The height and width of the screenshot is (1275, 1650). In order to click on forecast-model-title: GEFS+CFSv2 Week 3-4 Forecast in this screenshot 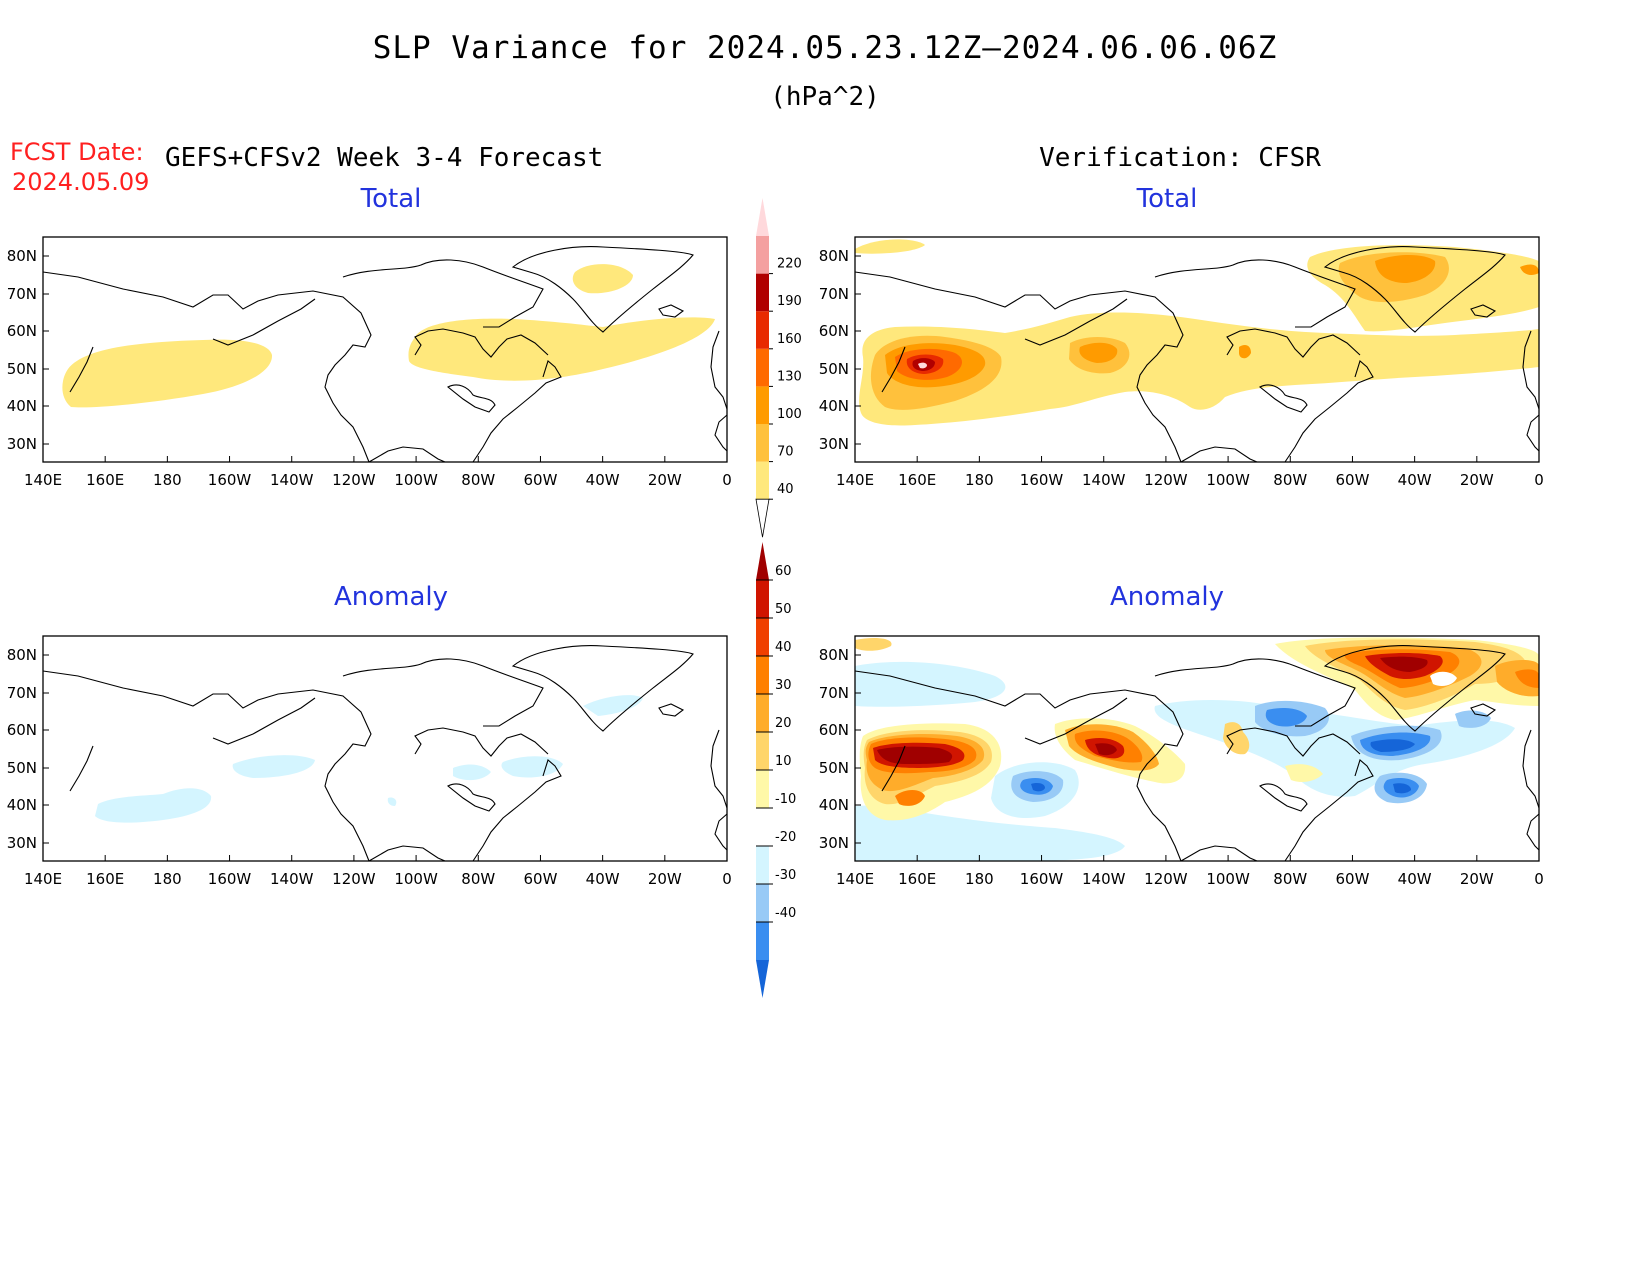, I will do `click(384, 158)`.